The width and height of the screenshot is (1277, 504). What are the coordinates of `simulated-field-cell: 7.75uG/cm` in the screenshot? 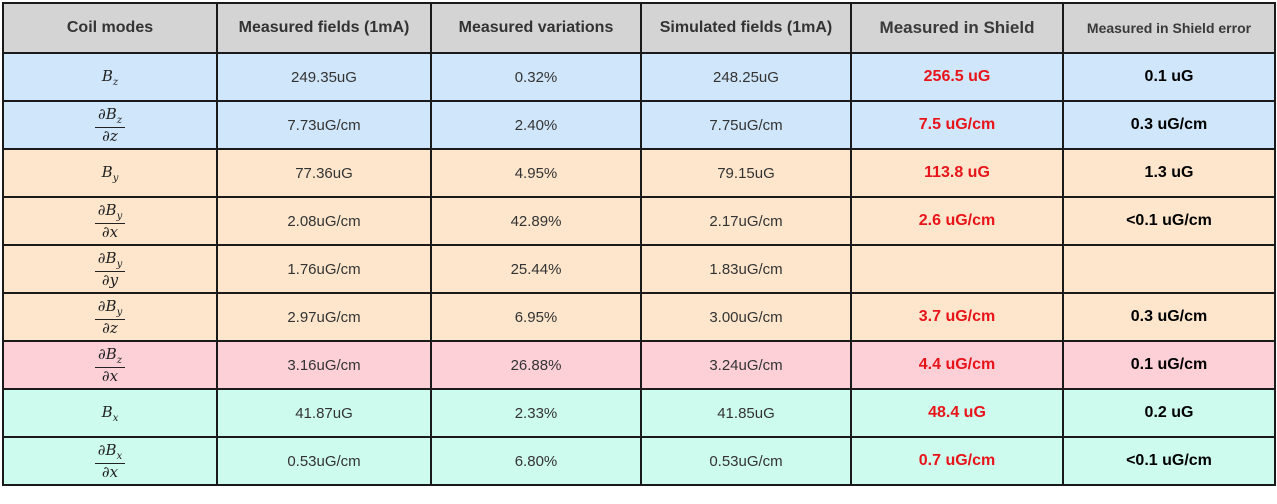 It's located at (746, 125).